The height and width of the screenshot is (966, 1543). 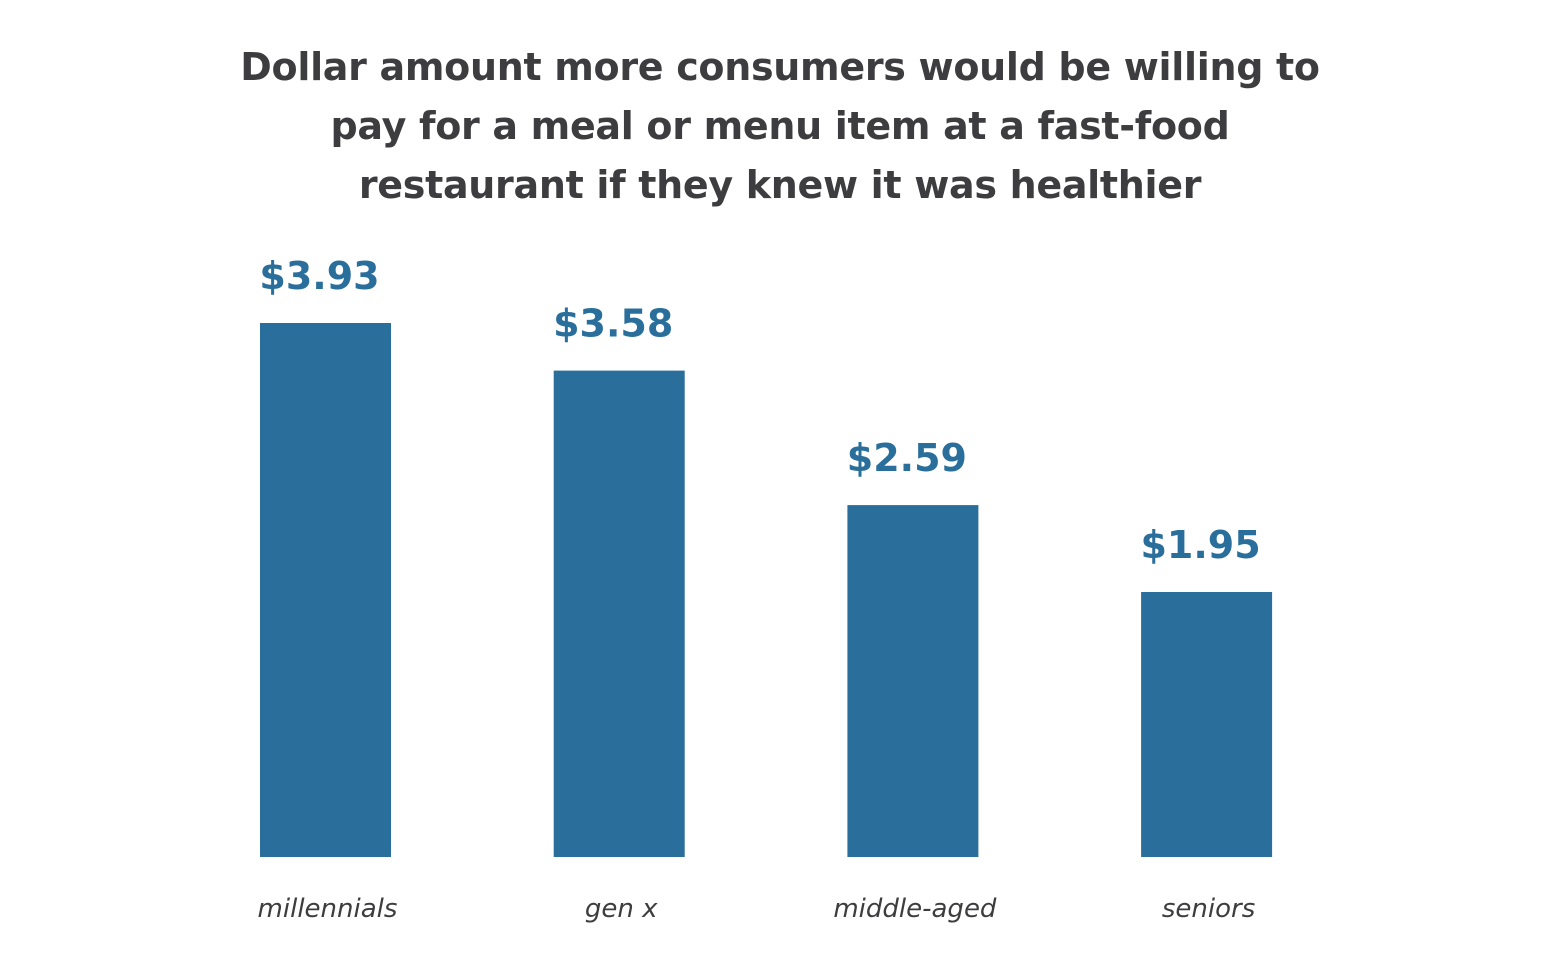 What do you see at coordinates (907, 458) in the screenshot?
I see `value-label-middle-aged: $2.59` at bounding box center [907, 458].